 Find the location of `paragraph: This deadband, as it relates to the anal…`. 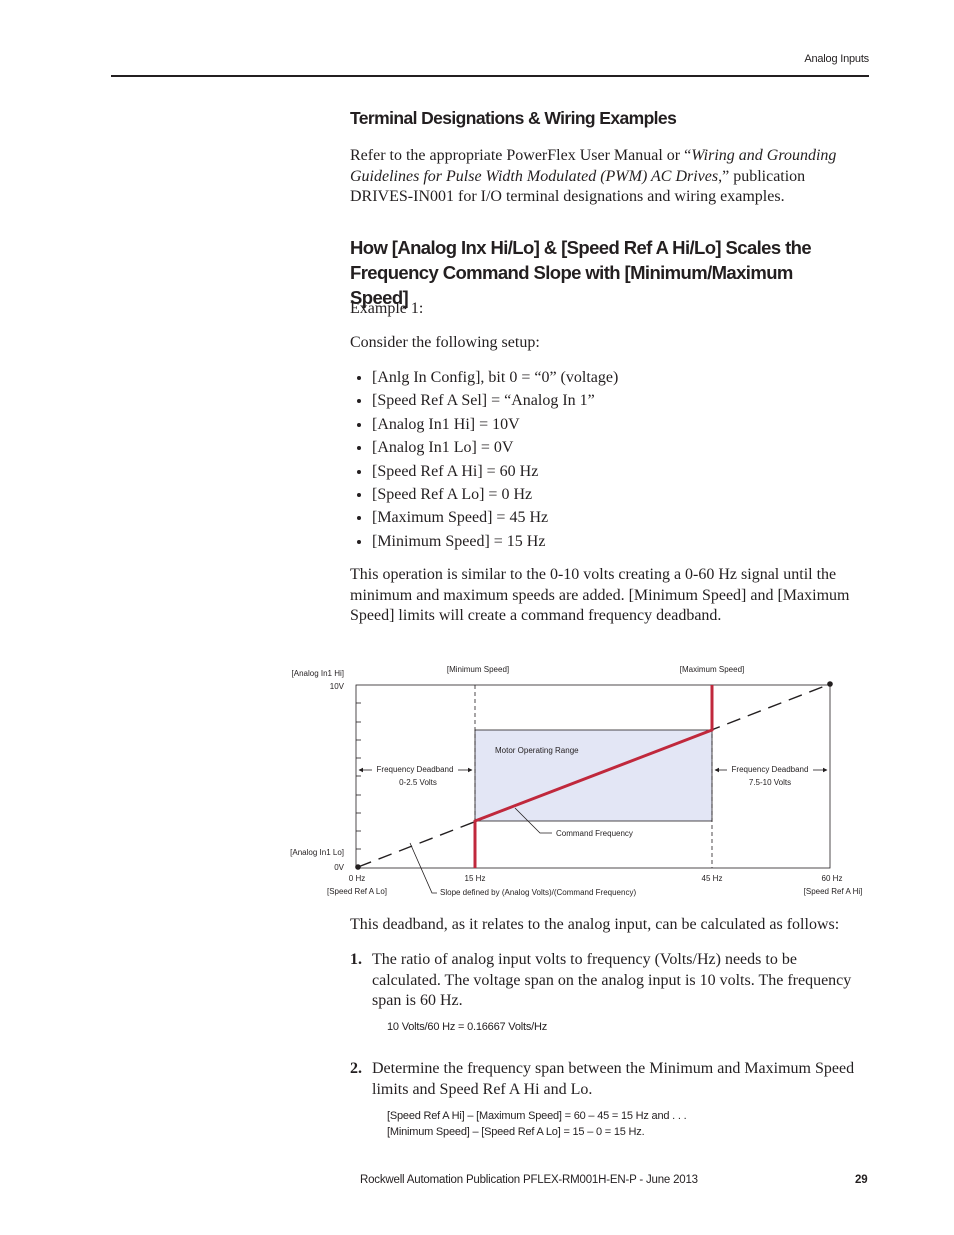

paragraph: This deadband, as it relates to the anal… is located at coordinates (595, 924).